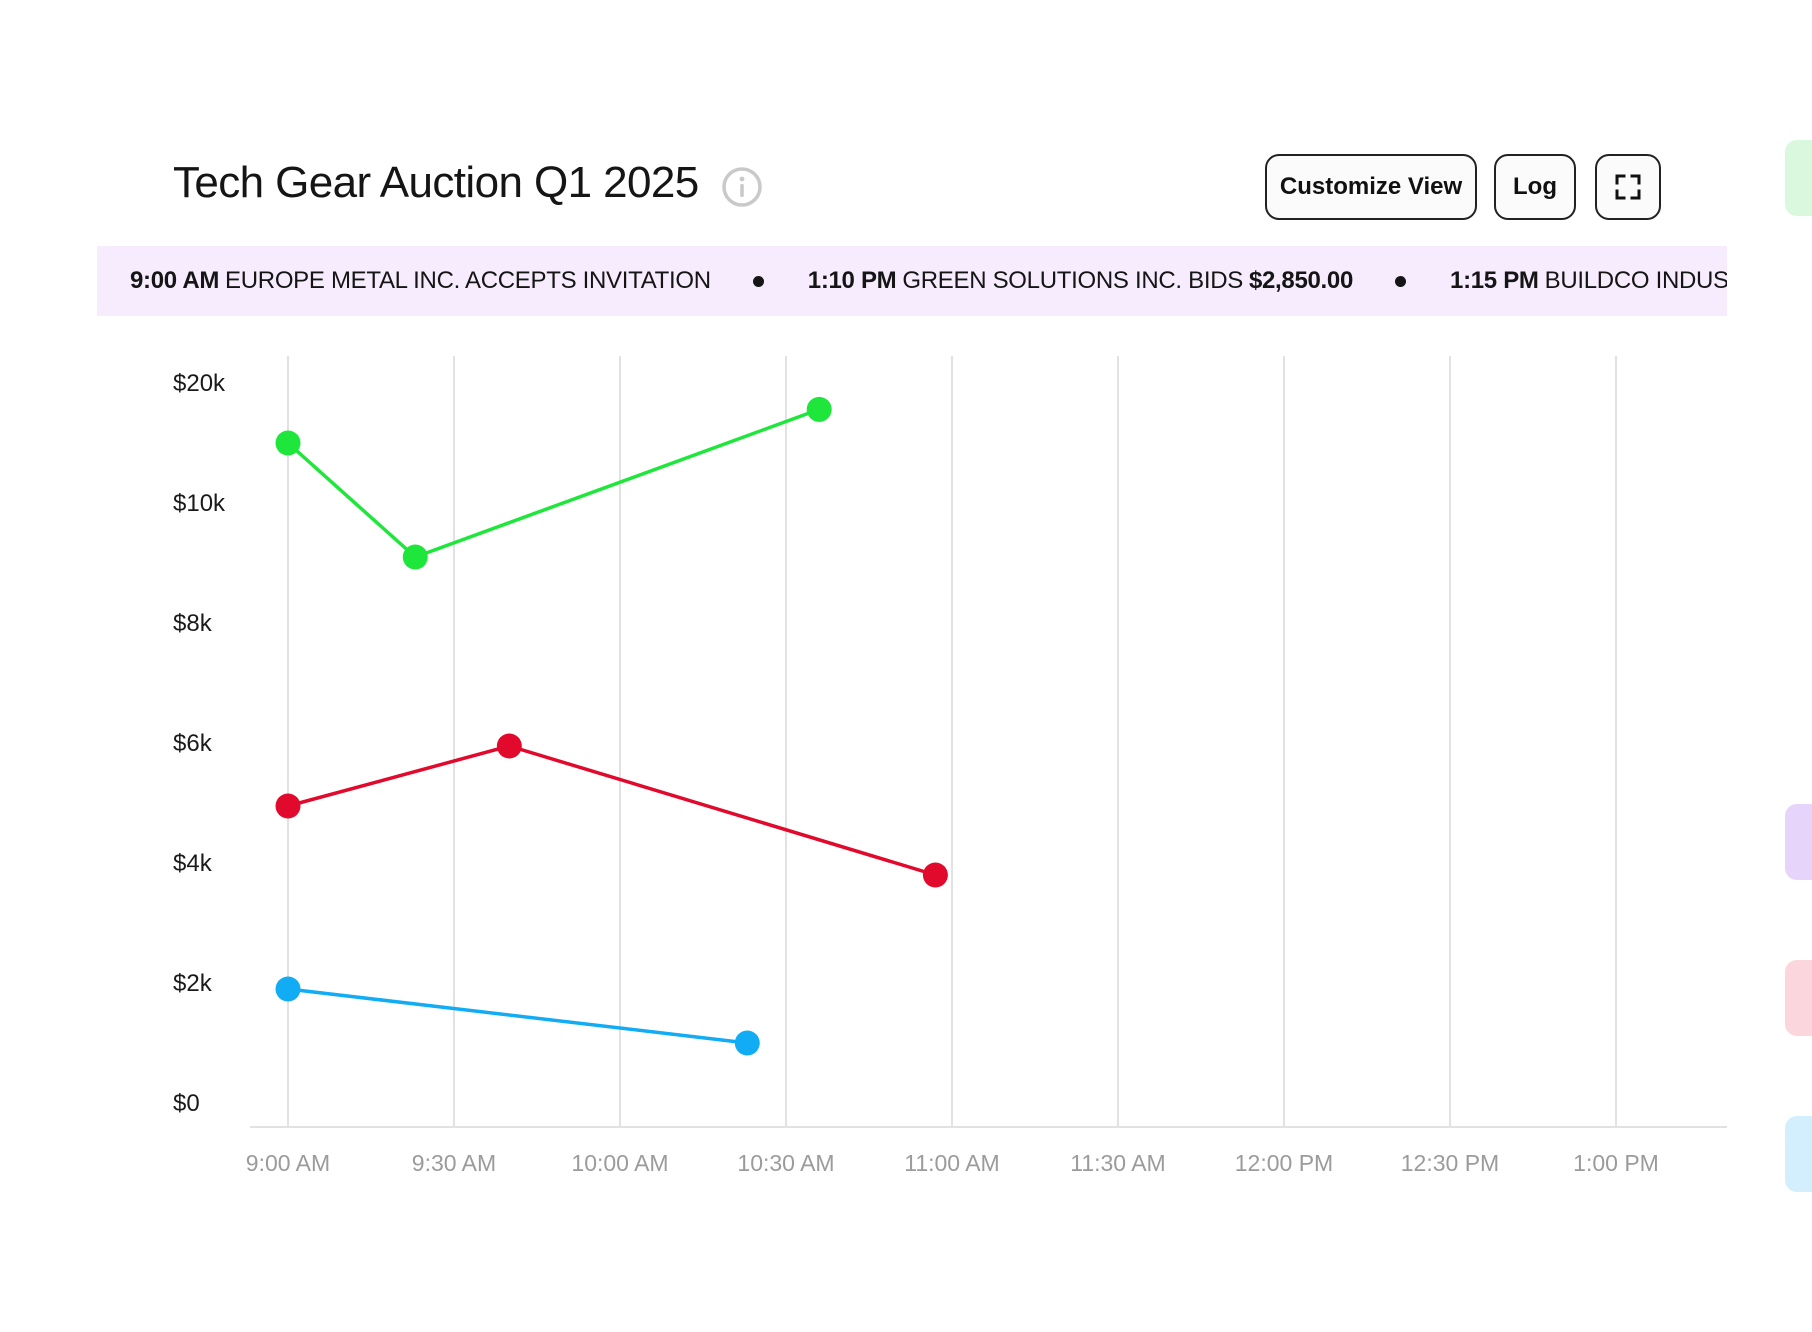 The width and height of the screenshot is (1812, 1332). What do you see at coordinates (193, 983) in the screenshot?
I see `y-tick-label: $2k` at bounding box center [193, 983].